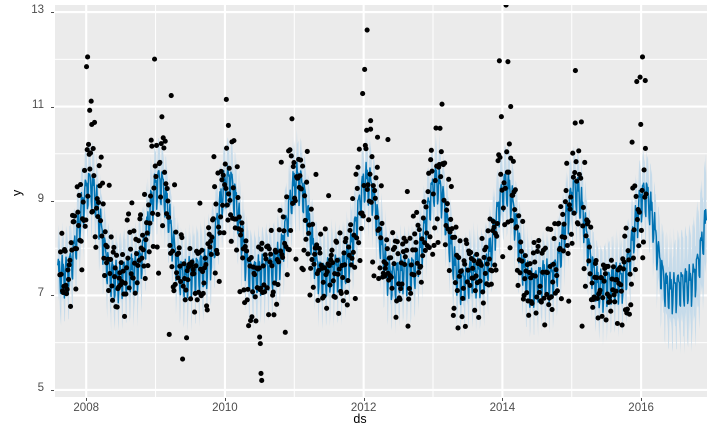  Describe the element at coordinates (641, 408) in the screenshot. I see `x-tick-label-2016: 2016` at that location.